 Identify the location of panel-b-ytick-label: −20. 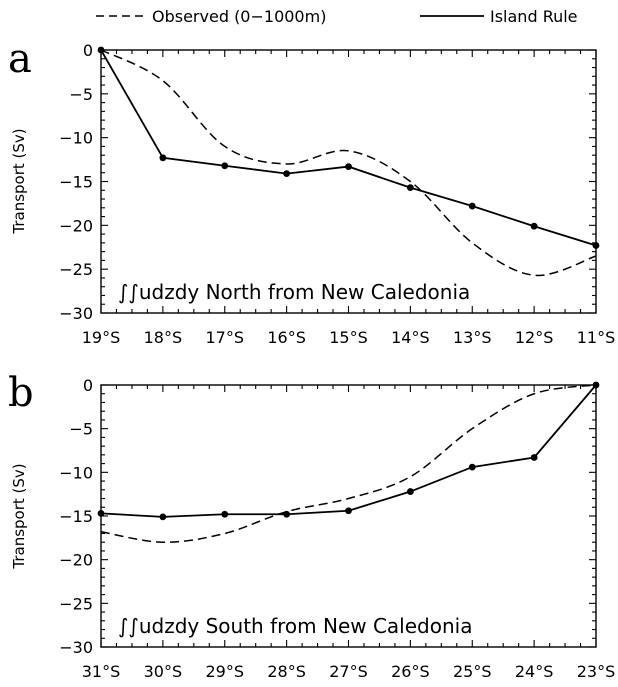
(76, 560).